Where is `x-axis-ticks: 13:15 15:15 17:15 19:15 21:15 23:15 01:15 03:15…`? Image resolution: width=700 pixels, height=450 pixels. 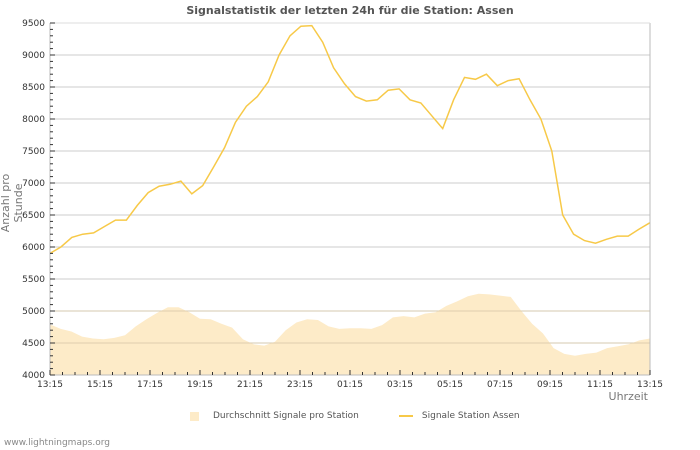 x-axis-ticks: 13:15 15:15 17:15 19:15 21:15 23:15 01:15 03:15… is located at coordinates (350, 380).